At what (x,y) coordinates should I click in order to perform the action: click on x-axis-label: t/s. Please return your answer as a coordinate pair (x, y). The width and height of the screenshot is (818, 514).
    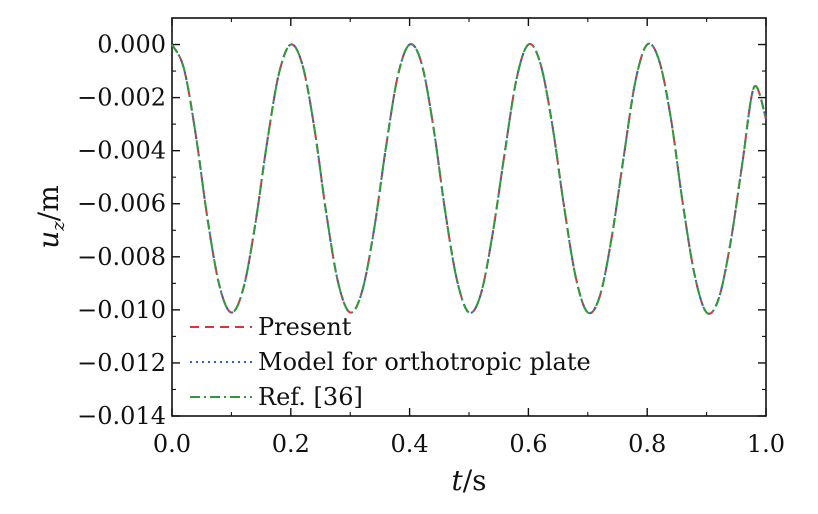
    Looking at the image, I should click on (468, 480).